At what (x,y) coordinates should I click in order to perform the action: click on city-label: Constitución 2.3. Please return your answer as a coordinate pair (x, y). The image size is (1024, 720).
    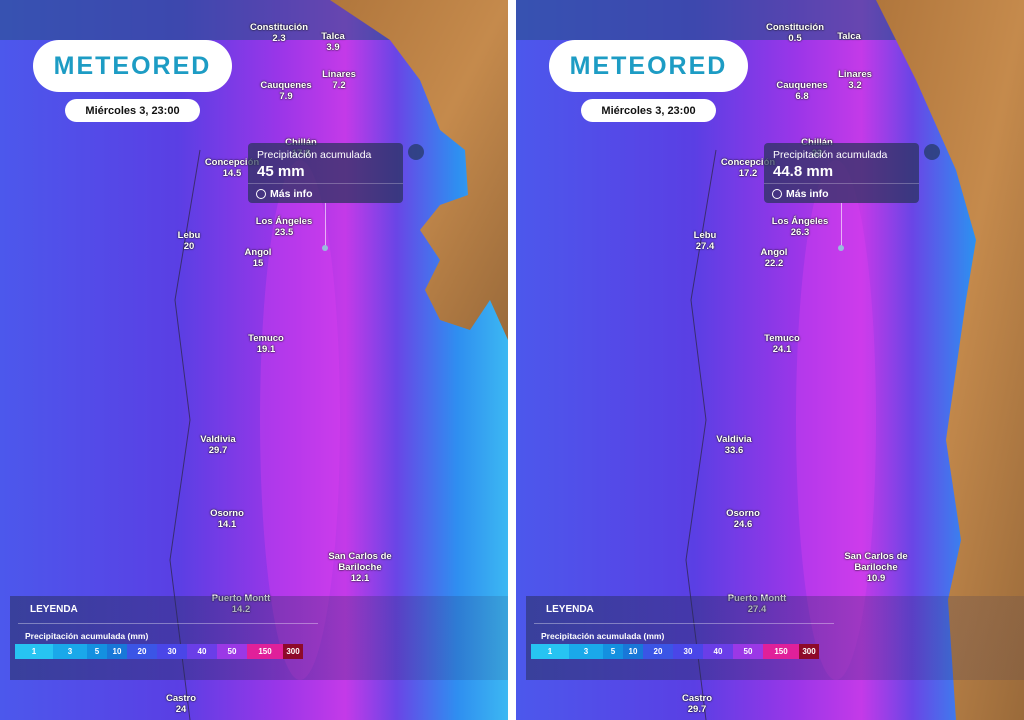
    Looking at the image, I should click on (279, 33).